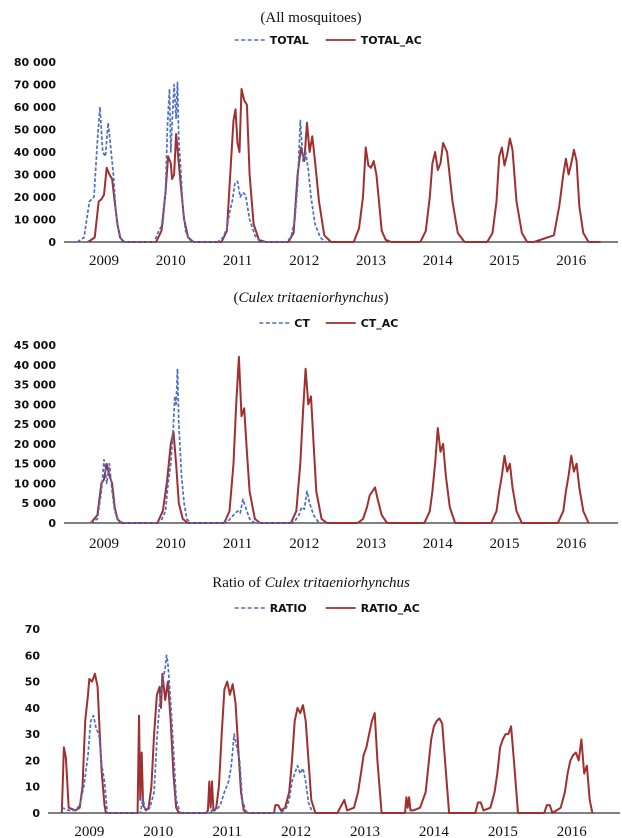 The image size is (622, 838). I want to click on legend-label: CT_AC, so click(380, 323).